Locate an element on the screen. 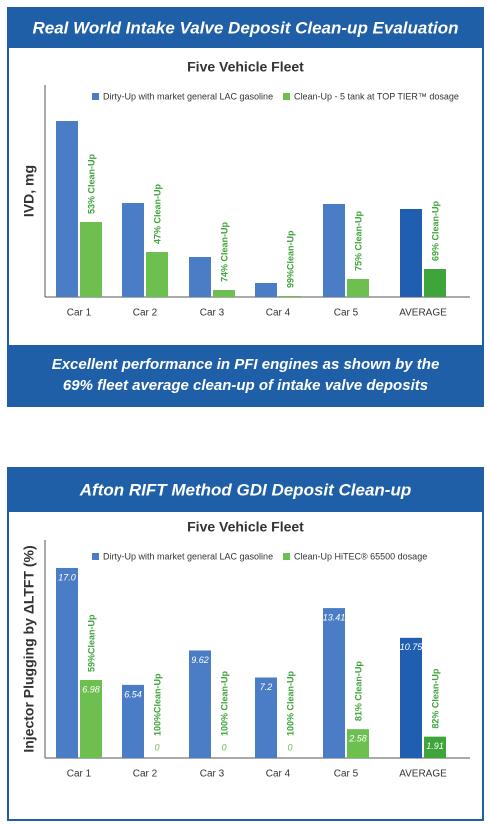 The image size is (491, 824). value-label: 17.0 is located at coordinates (67, 577).